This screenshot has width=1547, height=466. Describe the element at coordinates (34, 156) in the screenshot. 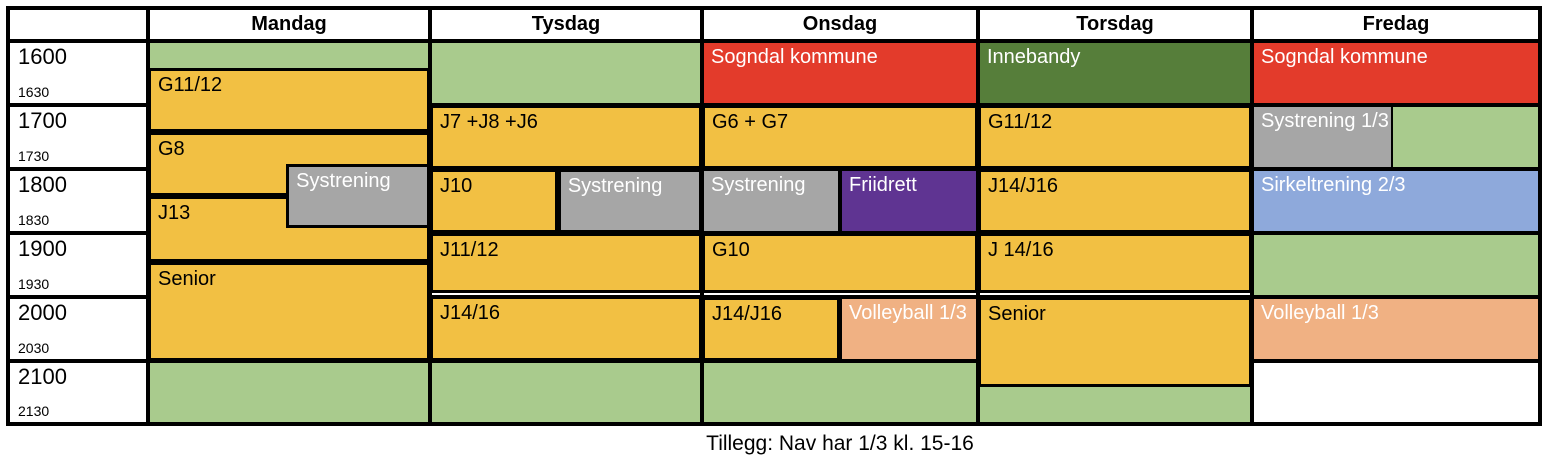

I see `time-label-half: 1730` at that location.